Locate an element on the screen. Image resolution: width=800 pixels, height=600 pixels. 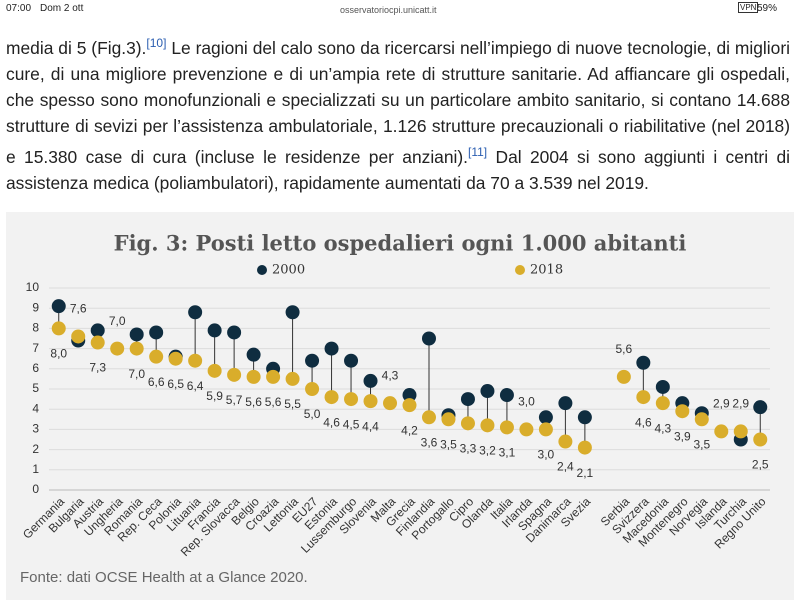
footnote-link: [11] is located at coordinates (478, 151).